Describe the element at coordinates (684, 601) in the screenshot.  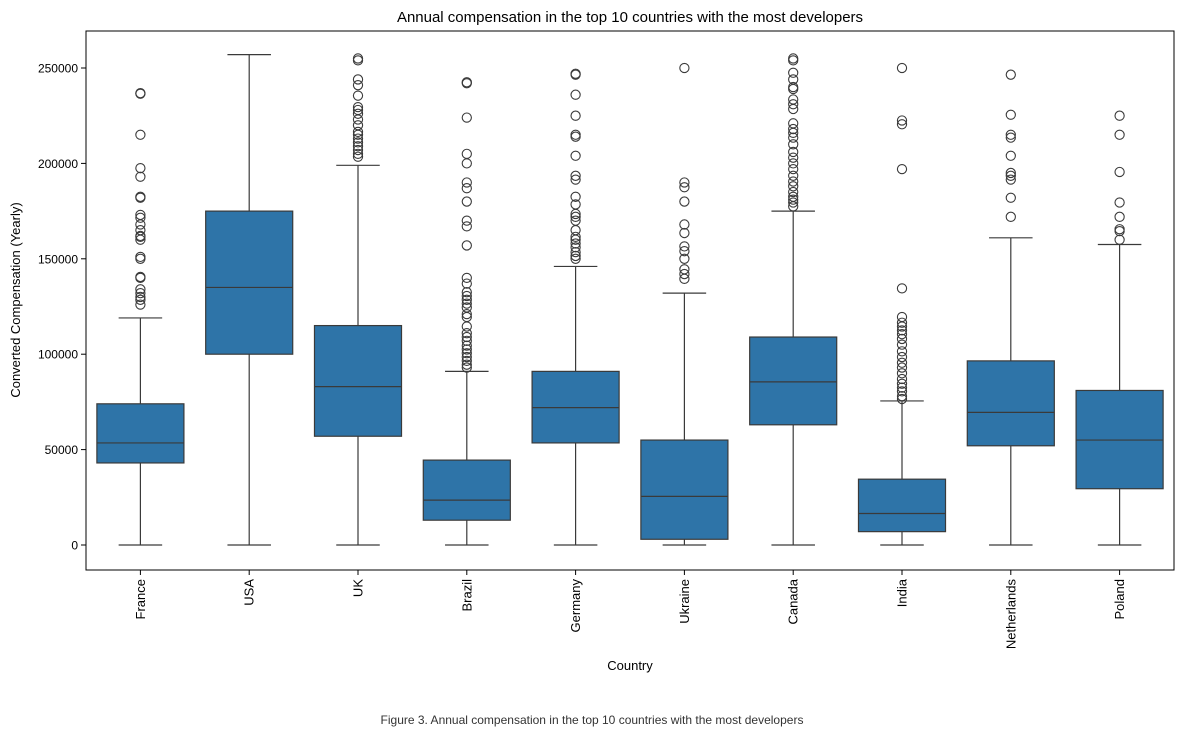
I see `x-tick-label: Ukraine` at that location.